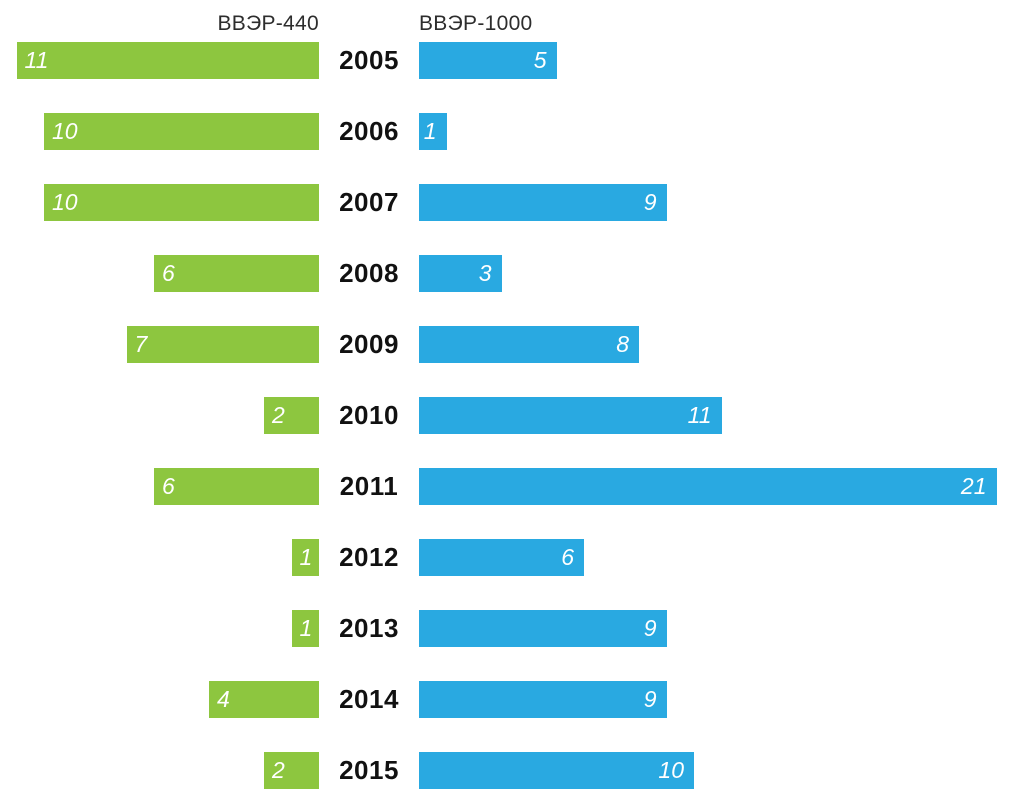 The image size is (1015, 800). I want to click on year-zone: 2010, so click(369, 415).